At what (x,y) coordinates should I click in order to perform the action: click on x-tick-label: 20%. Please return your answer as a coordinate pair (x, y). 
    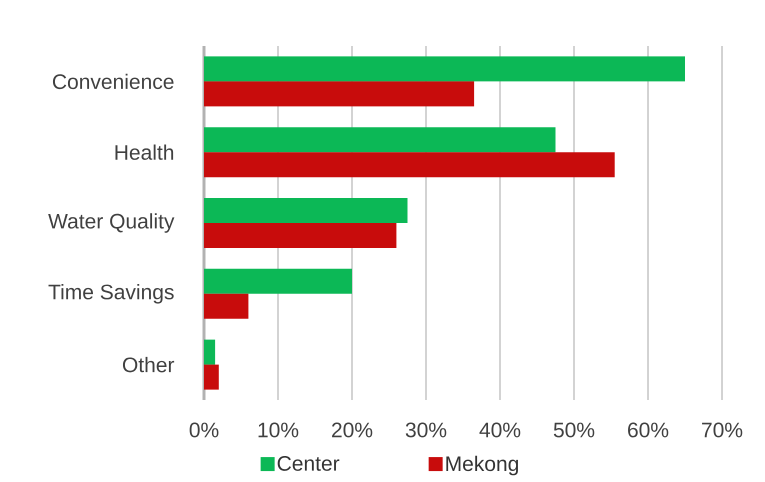
    Looking at the image, I should click on (352, 430).